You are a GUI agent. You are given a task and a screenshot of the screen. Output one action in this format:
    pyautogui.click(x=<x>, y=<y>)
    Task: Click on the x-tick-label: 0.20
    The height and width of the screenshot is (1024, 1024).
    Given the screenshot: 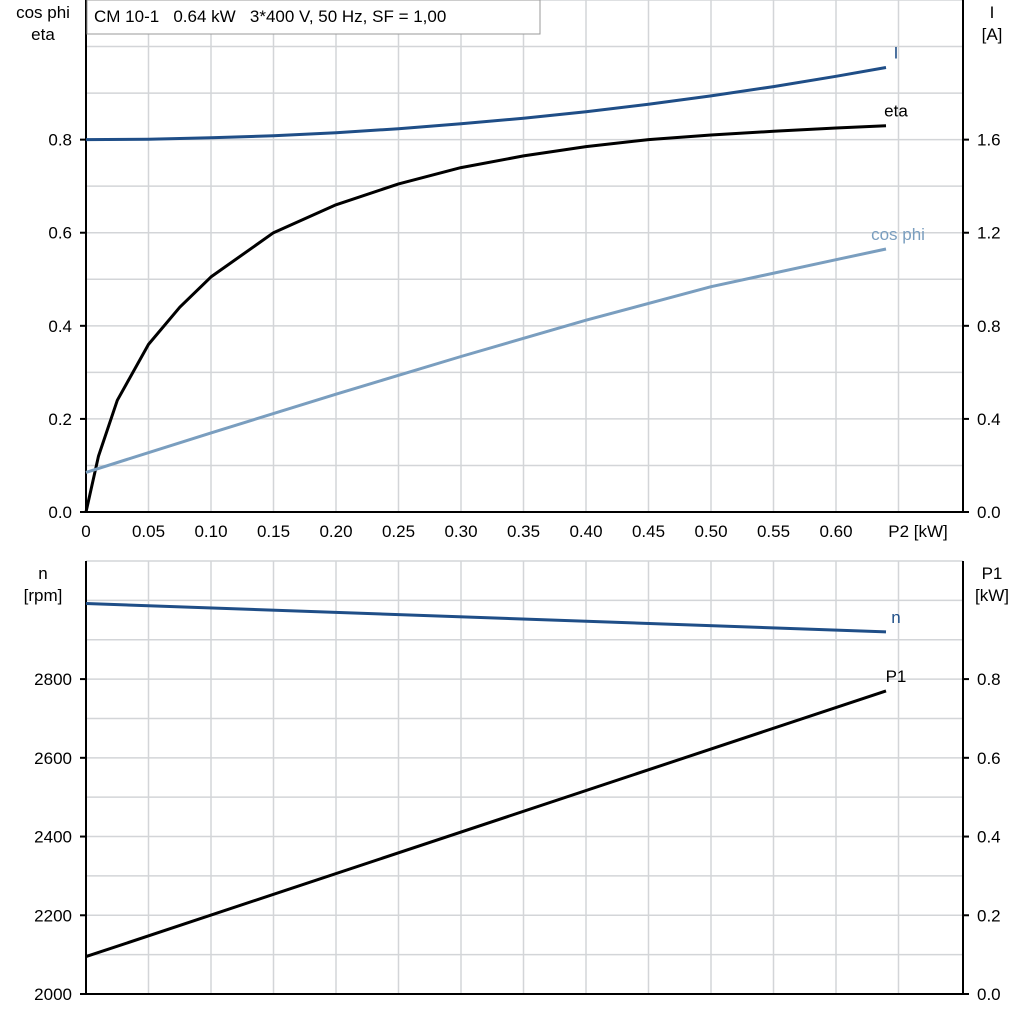 What is the action you would take?
    pyautogui.click(x=335, y=531)
    